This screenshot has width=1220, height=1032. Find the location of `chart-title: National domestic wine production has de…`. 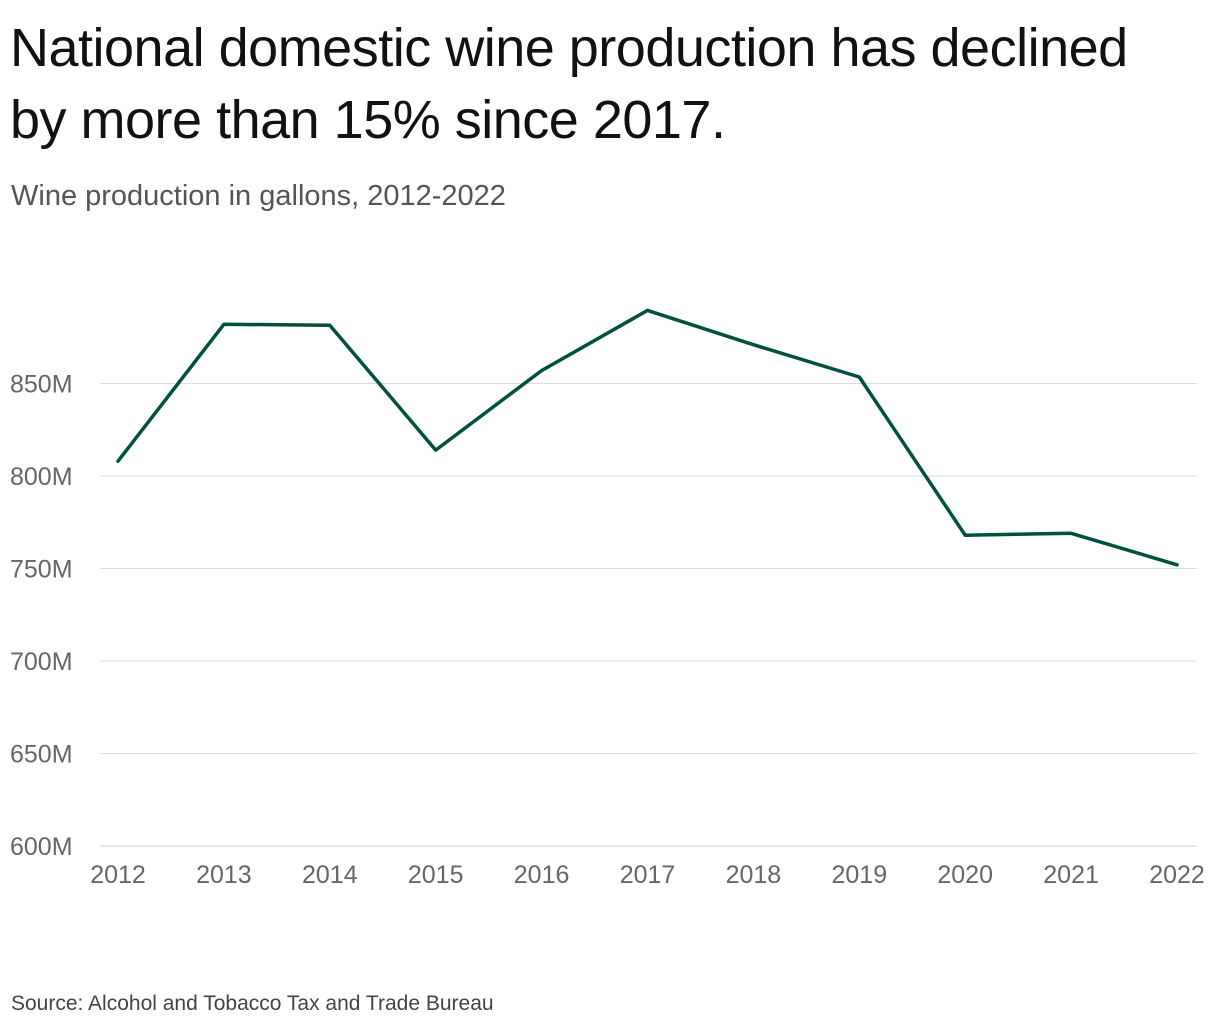

chart-title: National domestic wine production has de… is located at coordinates (569, 84).